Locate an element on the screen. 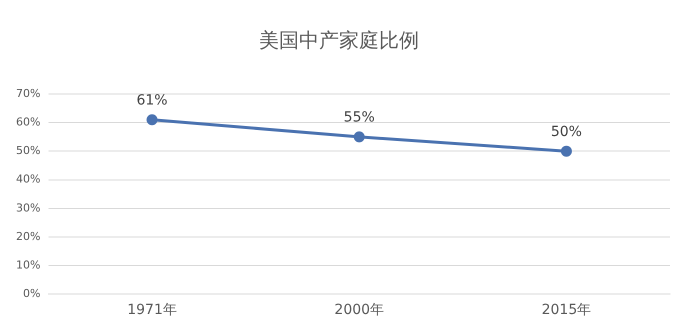 This screenshot has width=698, height=335. y-tick-label: 60% is located at coordinates (28, 121).